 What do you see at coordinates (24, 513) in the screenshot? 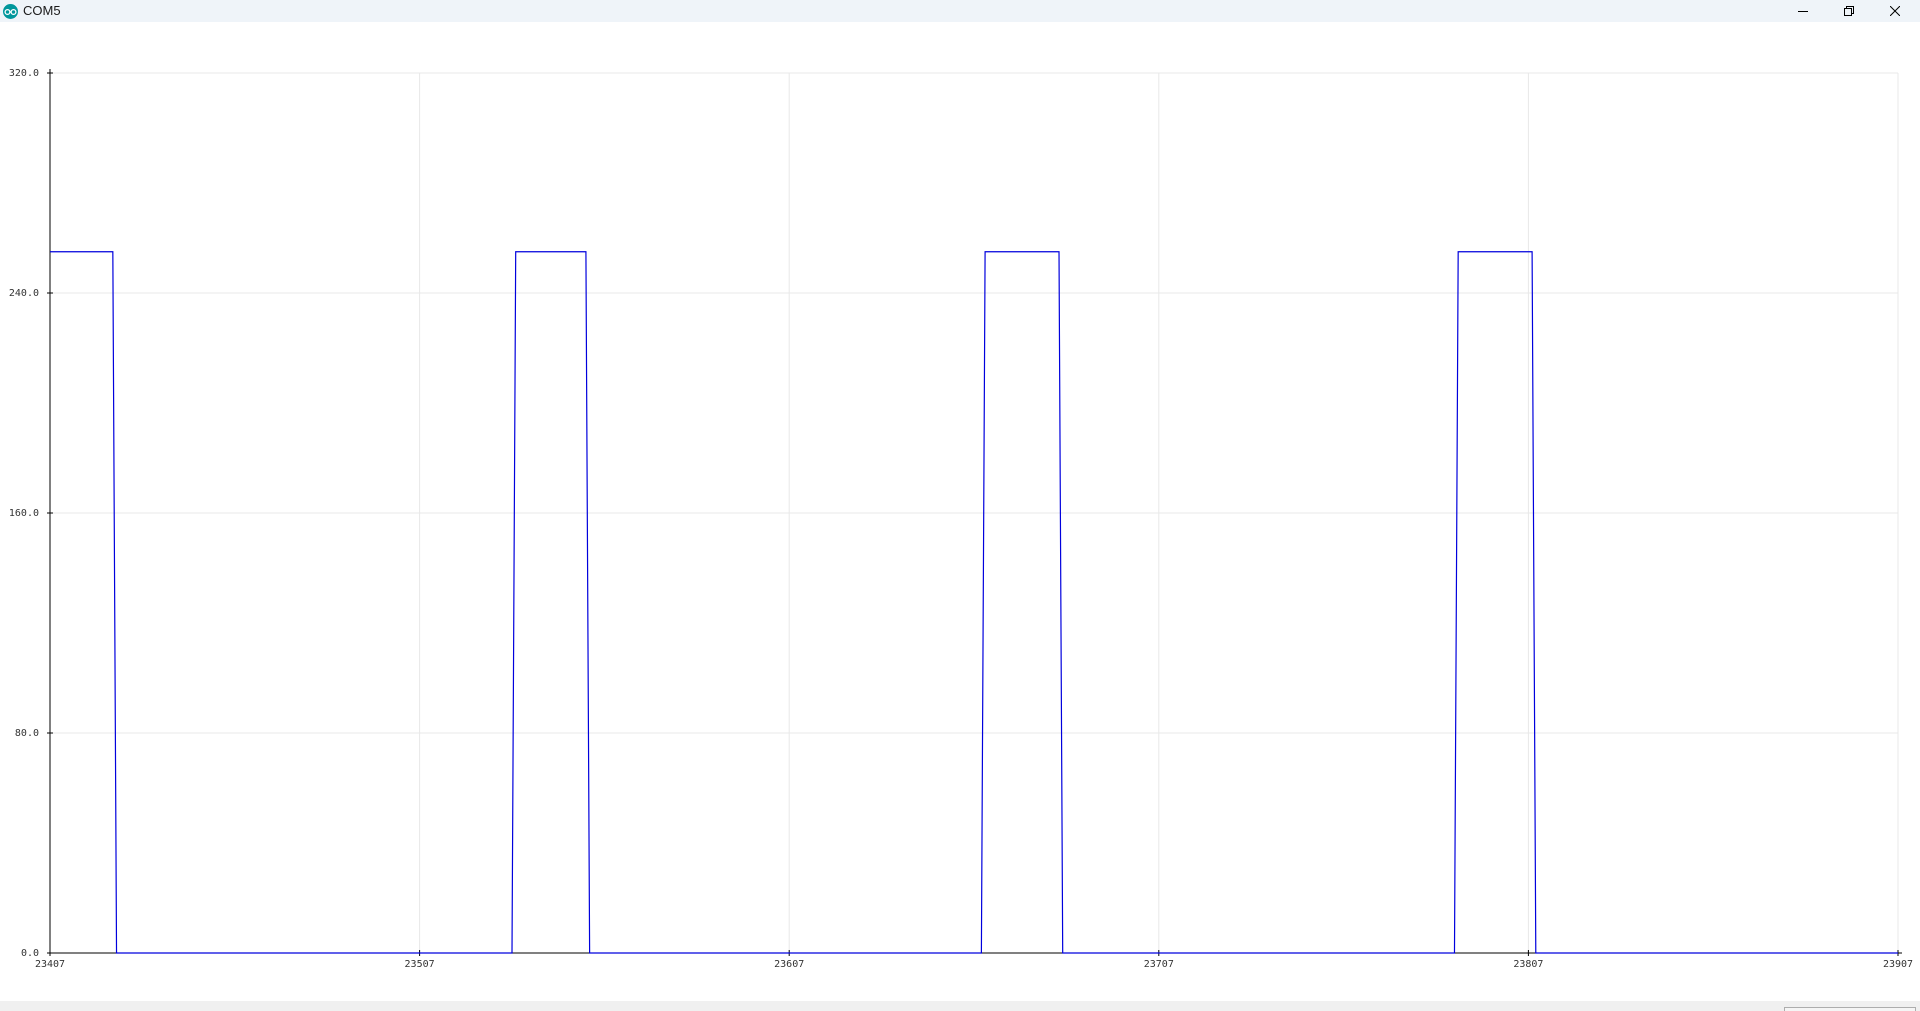
I see `y-tick-label: 160.0` at bounding box center [24, 513].